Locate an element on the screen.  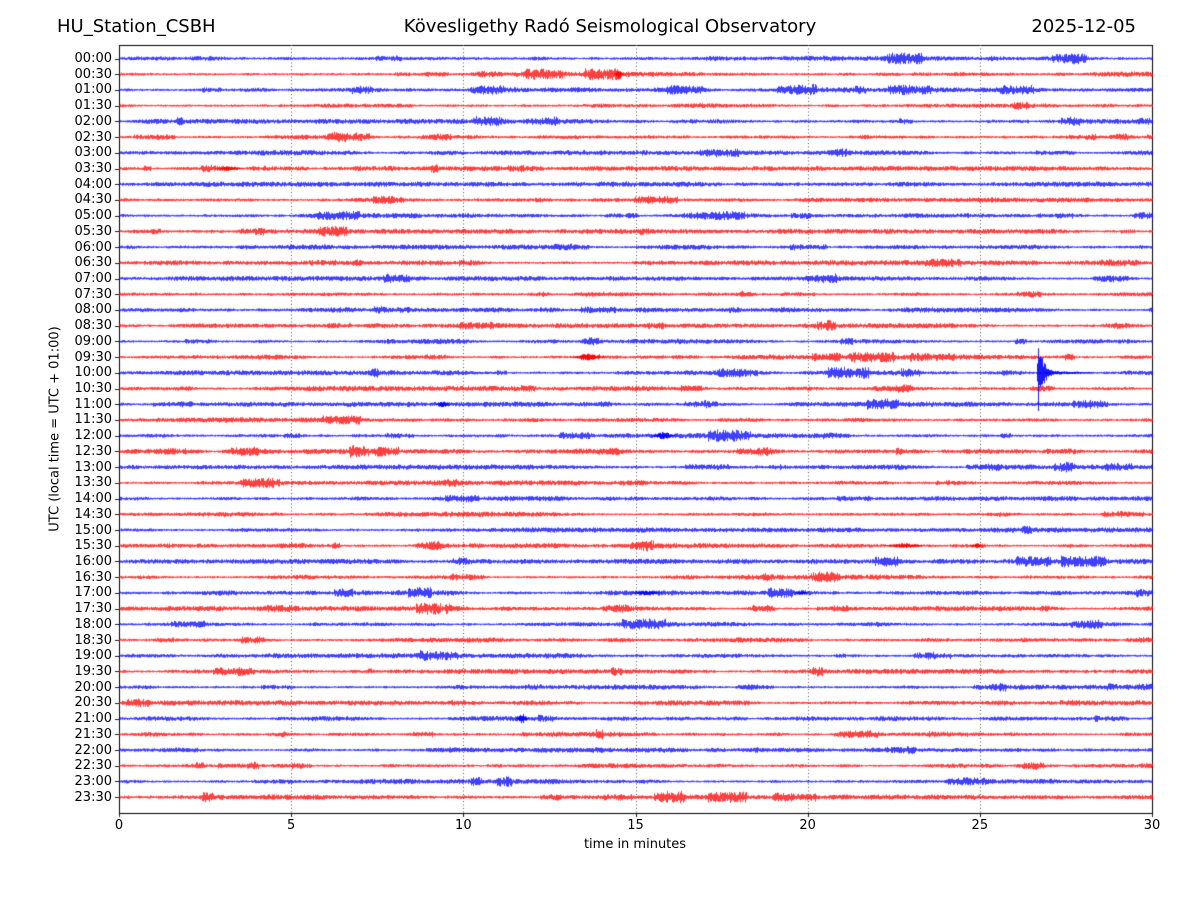
y-tick-label: 08:00 is located at coordinates (93, 310).